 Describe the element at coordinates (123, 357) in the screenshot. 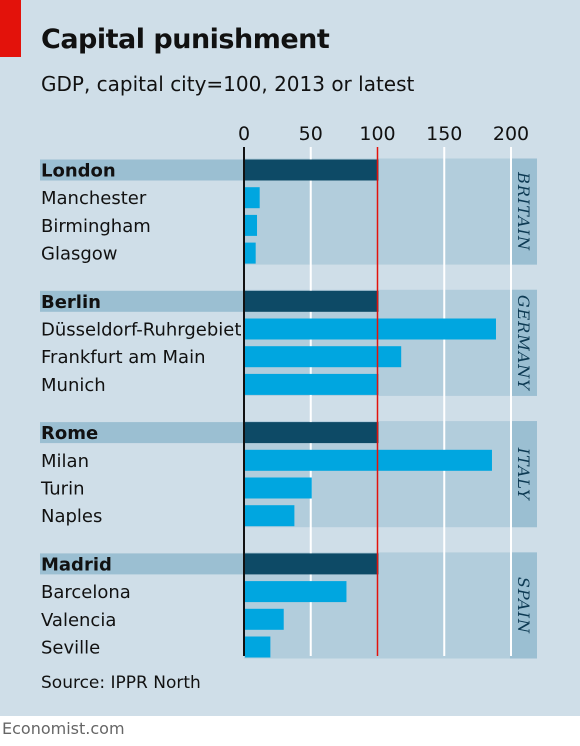

I see `city-label: Frankfurt am Main` at that location.